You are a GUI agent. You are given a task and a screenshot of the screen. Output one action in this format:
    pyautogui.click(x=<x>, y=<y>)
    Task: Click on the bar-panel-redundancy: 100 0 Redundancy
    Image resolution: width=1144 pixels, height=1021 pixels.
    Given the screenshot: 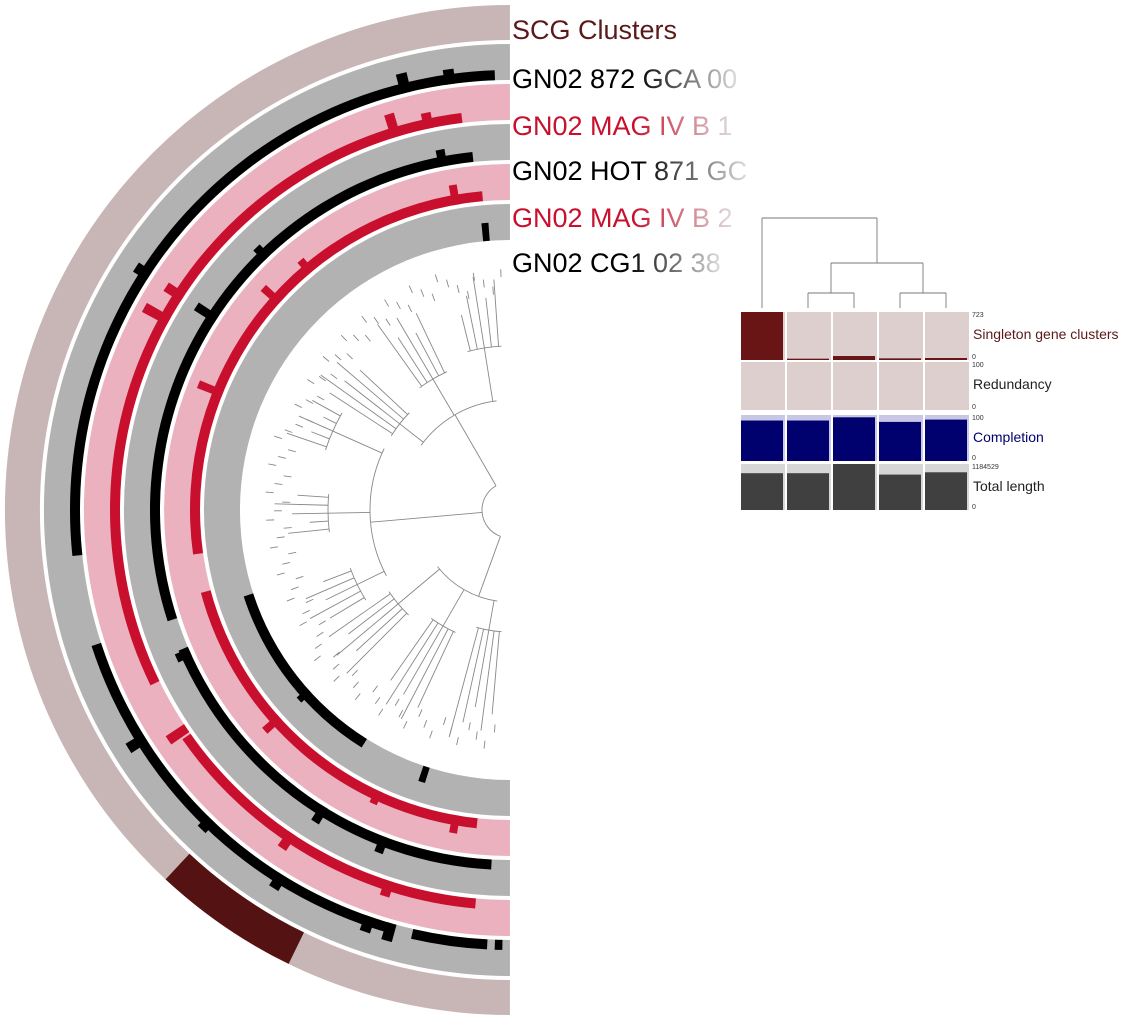 What is the action you would take?
    pyautogui.click(x=896, y=386)
    